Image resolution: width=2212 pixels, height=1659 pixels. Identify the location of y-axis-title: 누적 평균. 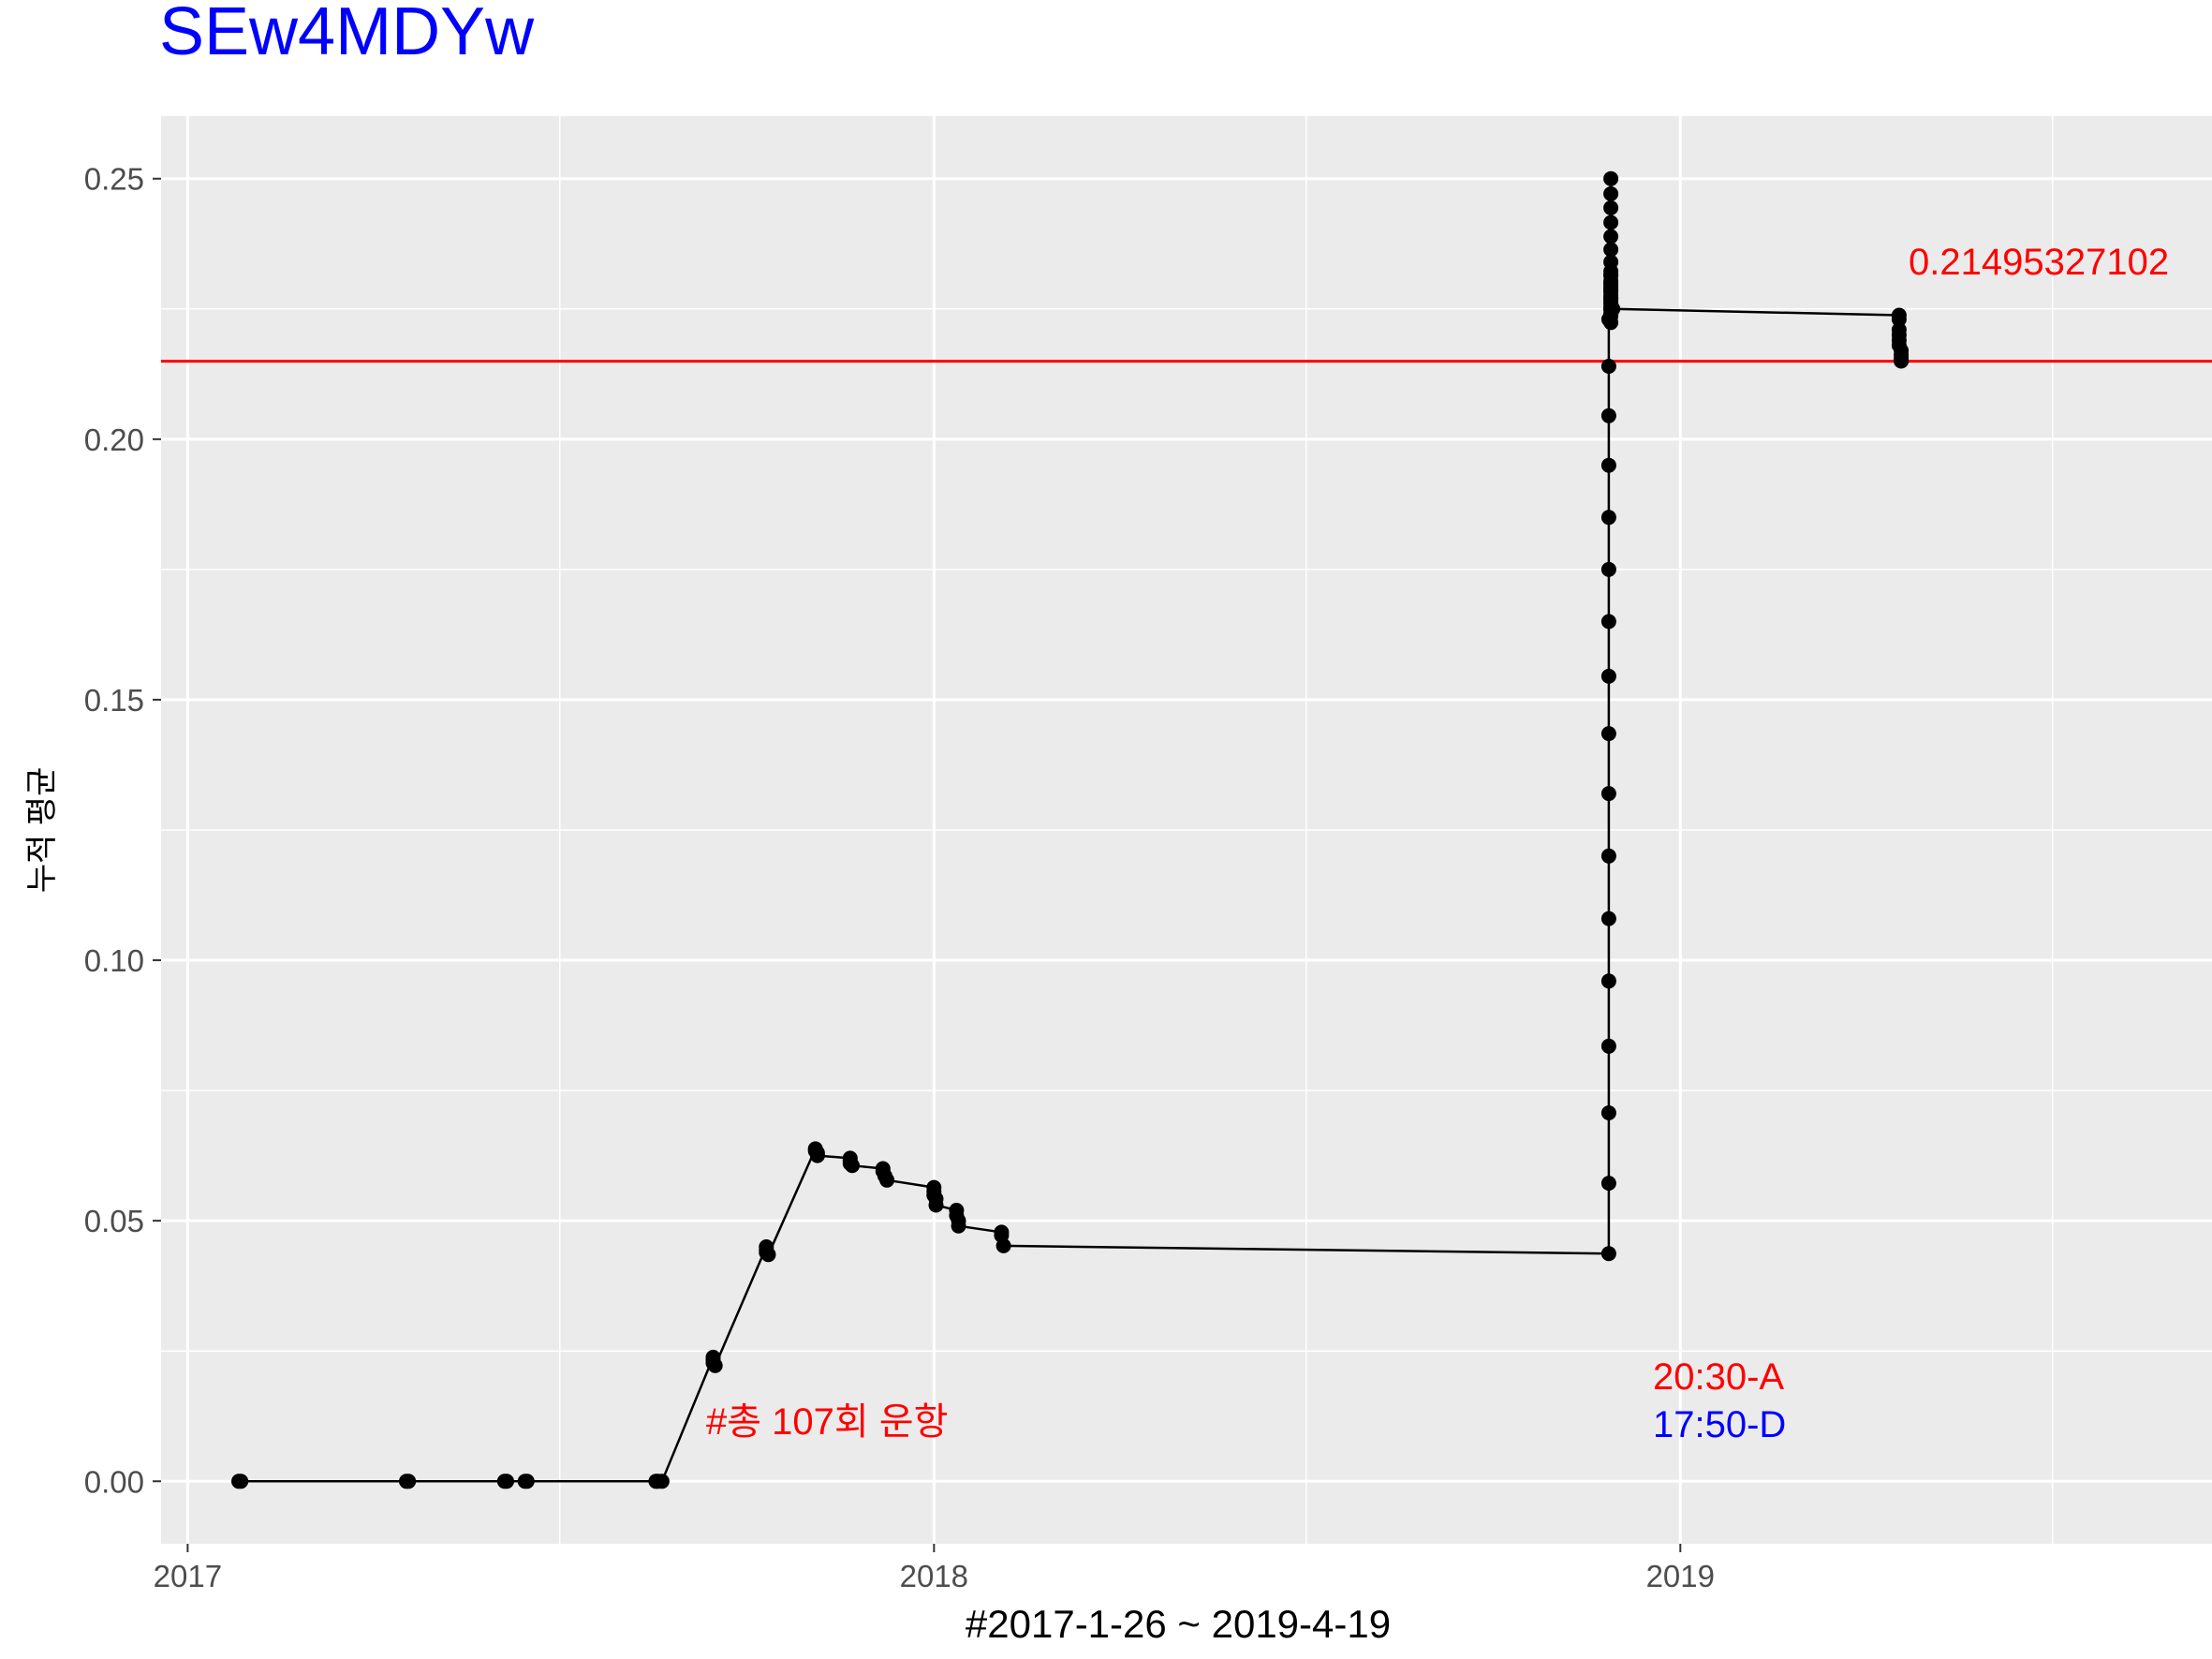
(42, 831).